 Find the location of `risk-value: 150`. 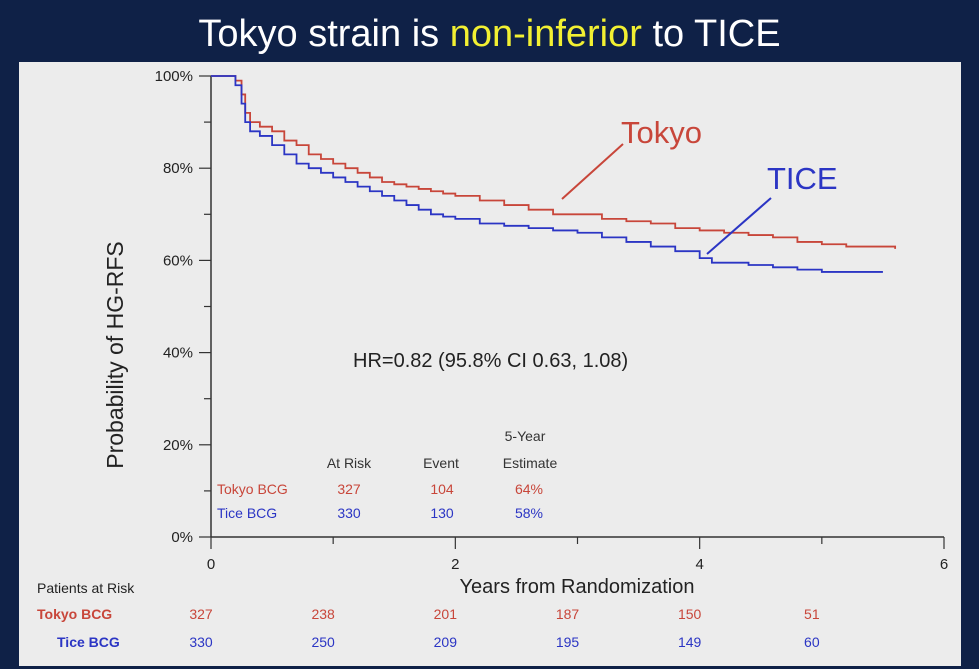

risk-value: 150 is located at coordinates (690, 614).